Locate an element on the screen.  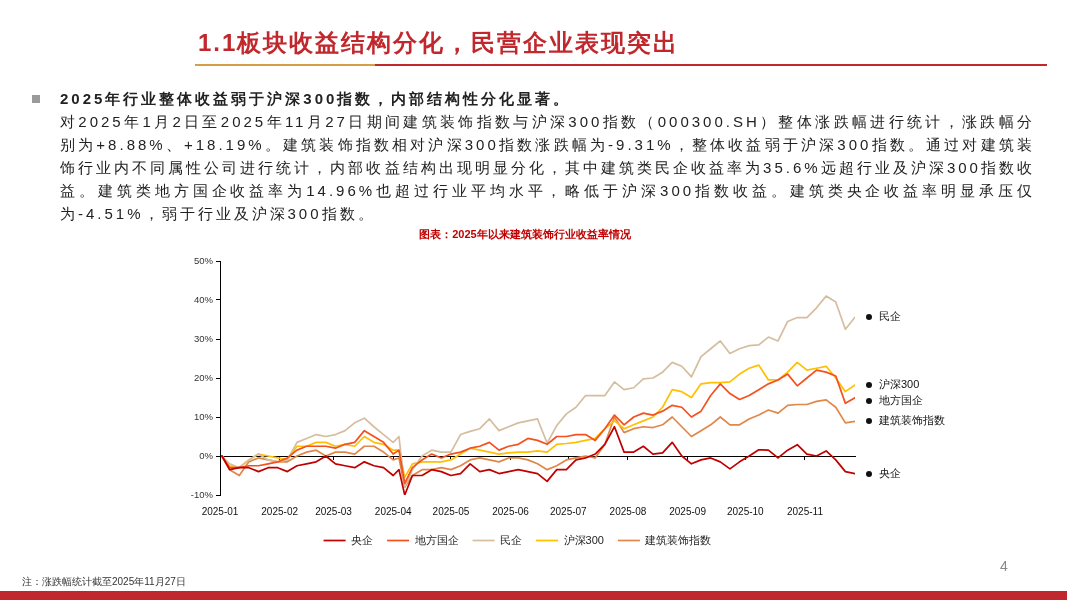
legend-label: 建筑装饰指数 is located at coordinates (678, 539).